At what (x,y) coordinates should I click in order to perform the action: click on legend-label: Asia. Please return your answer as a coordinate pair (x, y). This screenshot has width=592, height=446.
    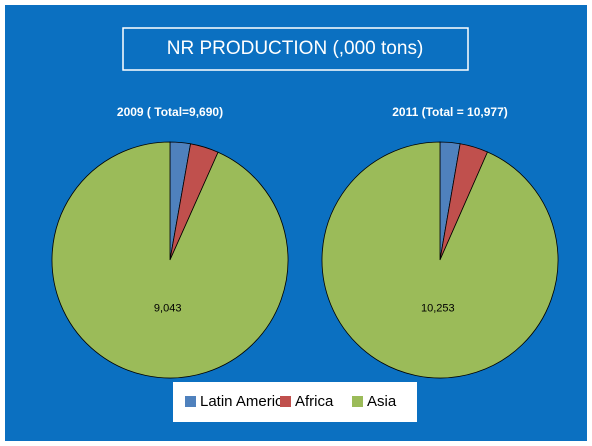
    Looking at the image, I should click on (382, 401).